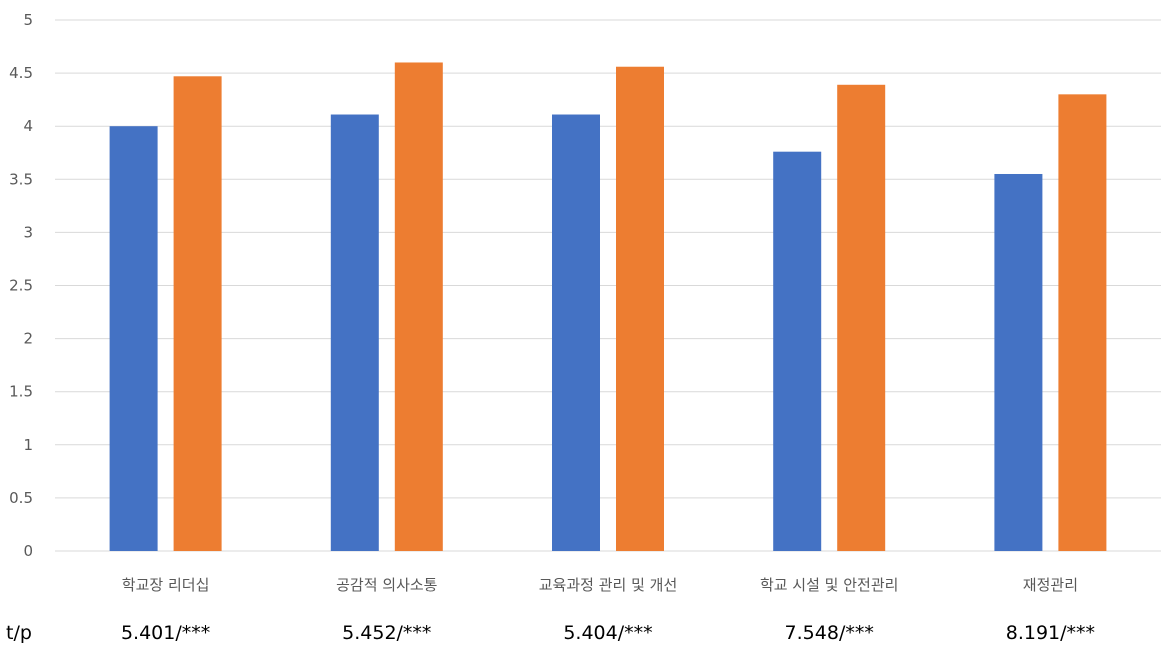 The image size is (1161, 648). What do you see at coordinates (28, 445) in the screenshot?
I see `y-tick-label: 1` at bounding box center [28, 445].